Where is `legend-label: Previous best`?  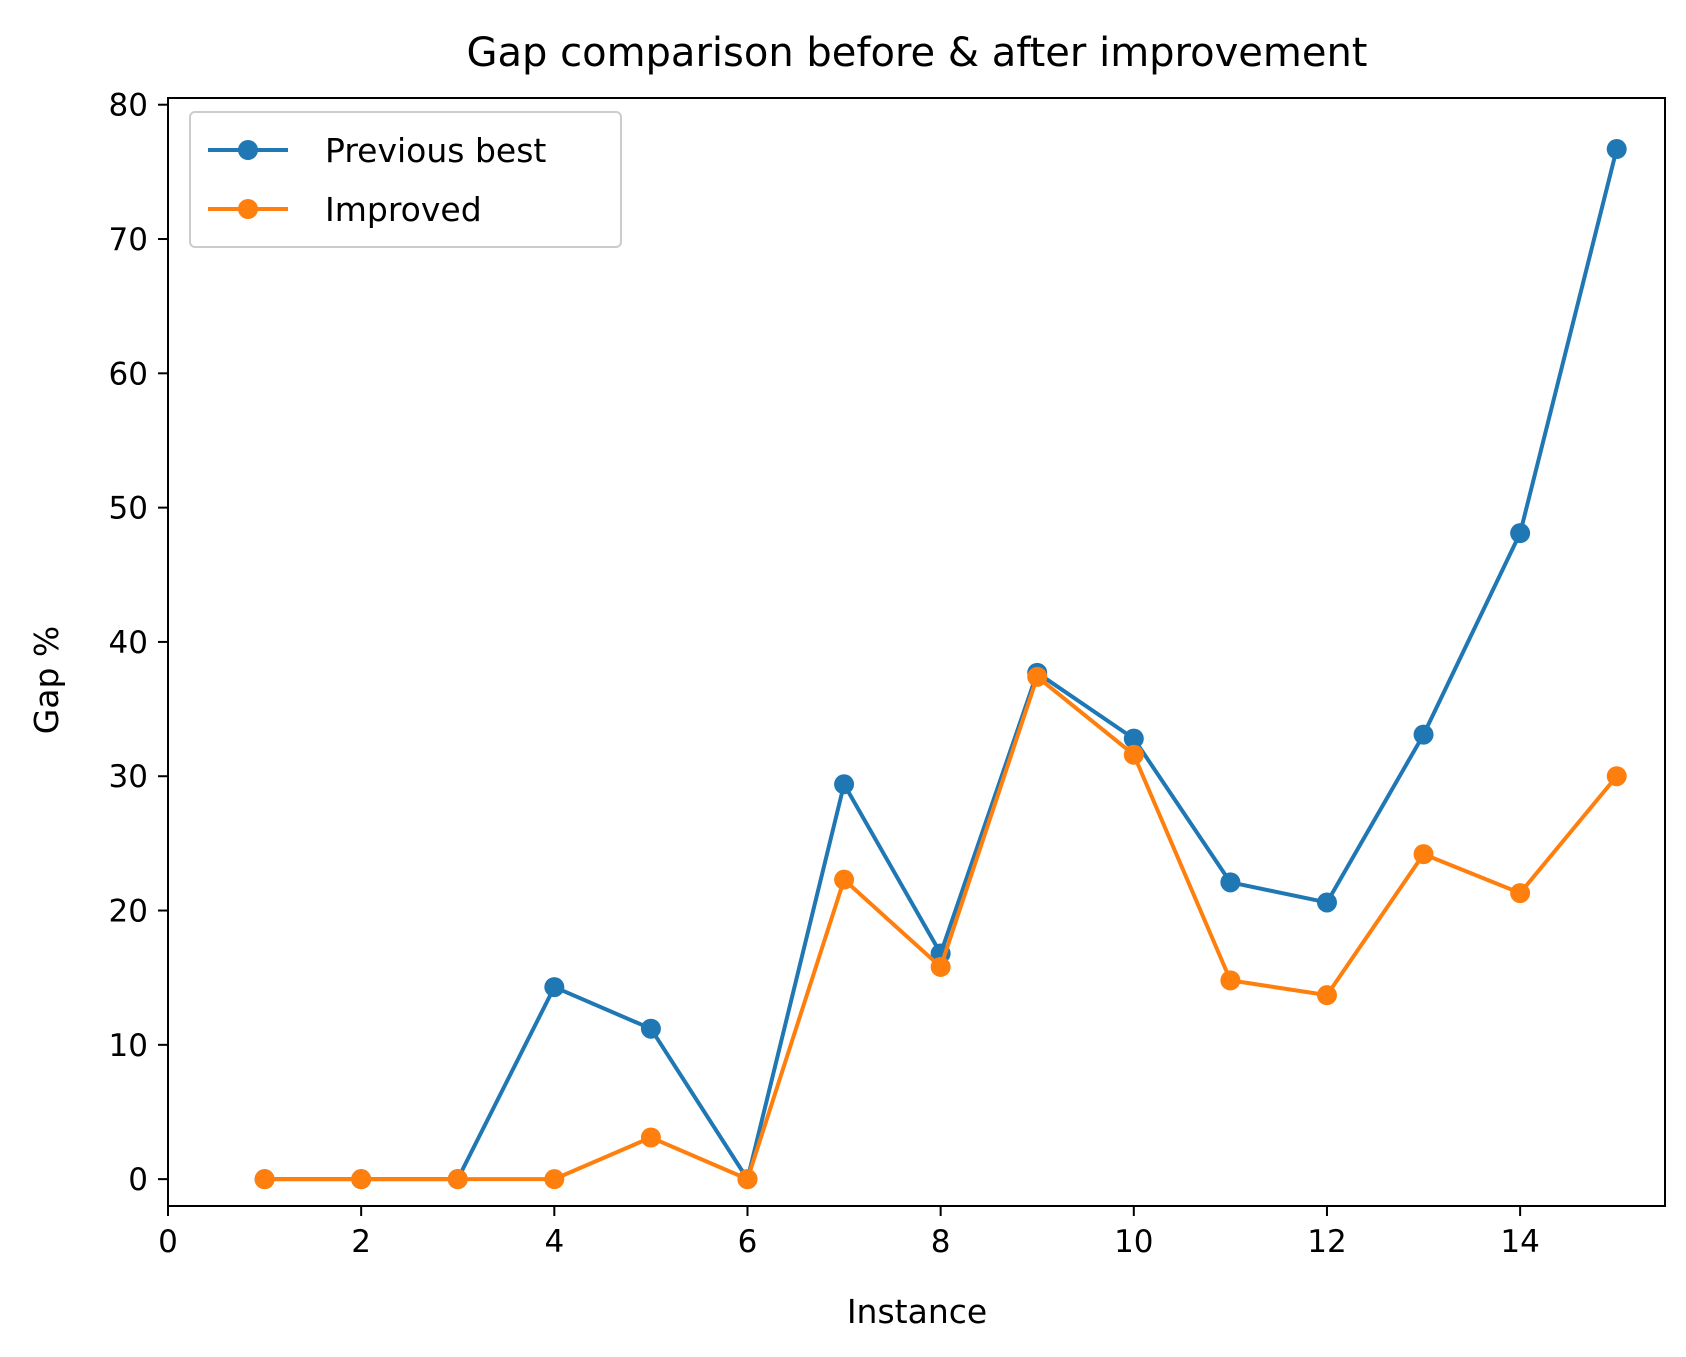
legend-label: Previous best is located at coordinates (435, 150).